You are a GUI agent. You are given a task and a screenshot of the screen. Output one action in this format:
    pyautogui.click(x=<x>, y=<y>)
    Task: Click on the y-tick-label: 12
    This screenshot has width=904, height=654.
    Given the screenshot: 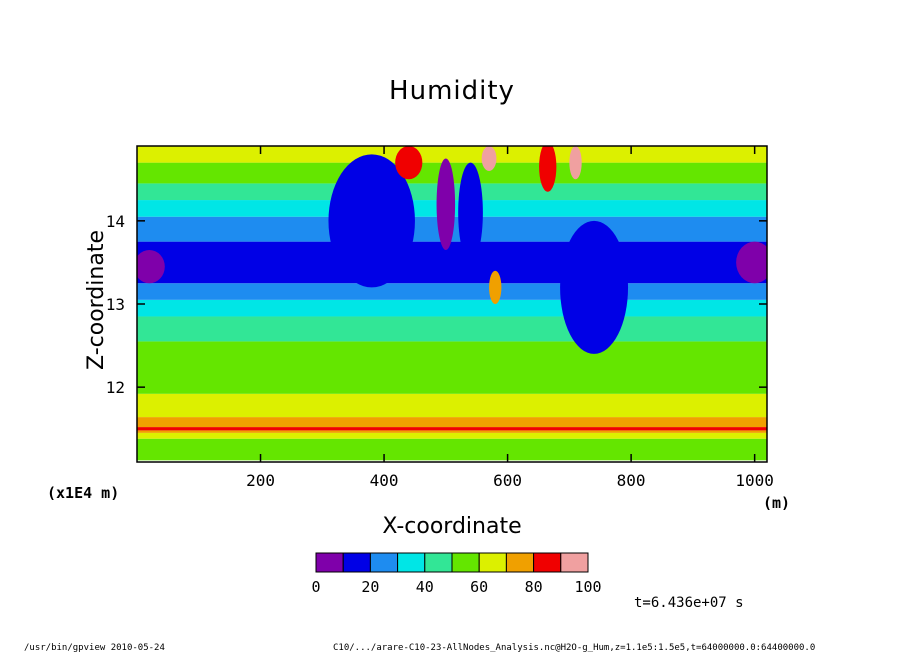 What is the action you would take?
    pyautogui.click(x=115, y=387)
    